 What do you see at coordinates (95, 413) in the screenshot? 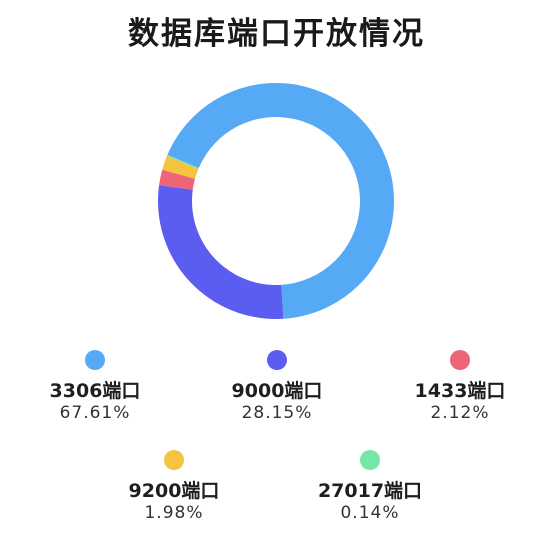
I see `legend-percent: 67.61%` at bounding box center [95, 413].